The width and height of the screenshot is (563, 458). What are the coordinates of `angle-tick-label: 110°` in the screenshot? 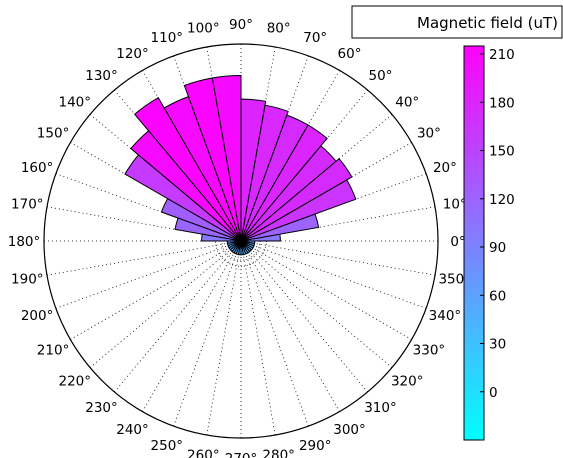 It's located at (167, 38).